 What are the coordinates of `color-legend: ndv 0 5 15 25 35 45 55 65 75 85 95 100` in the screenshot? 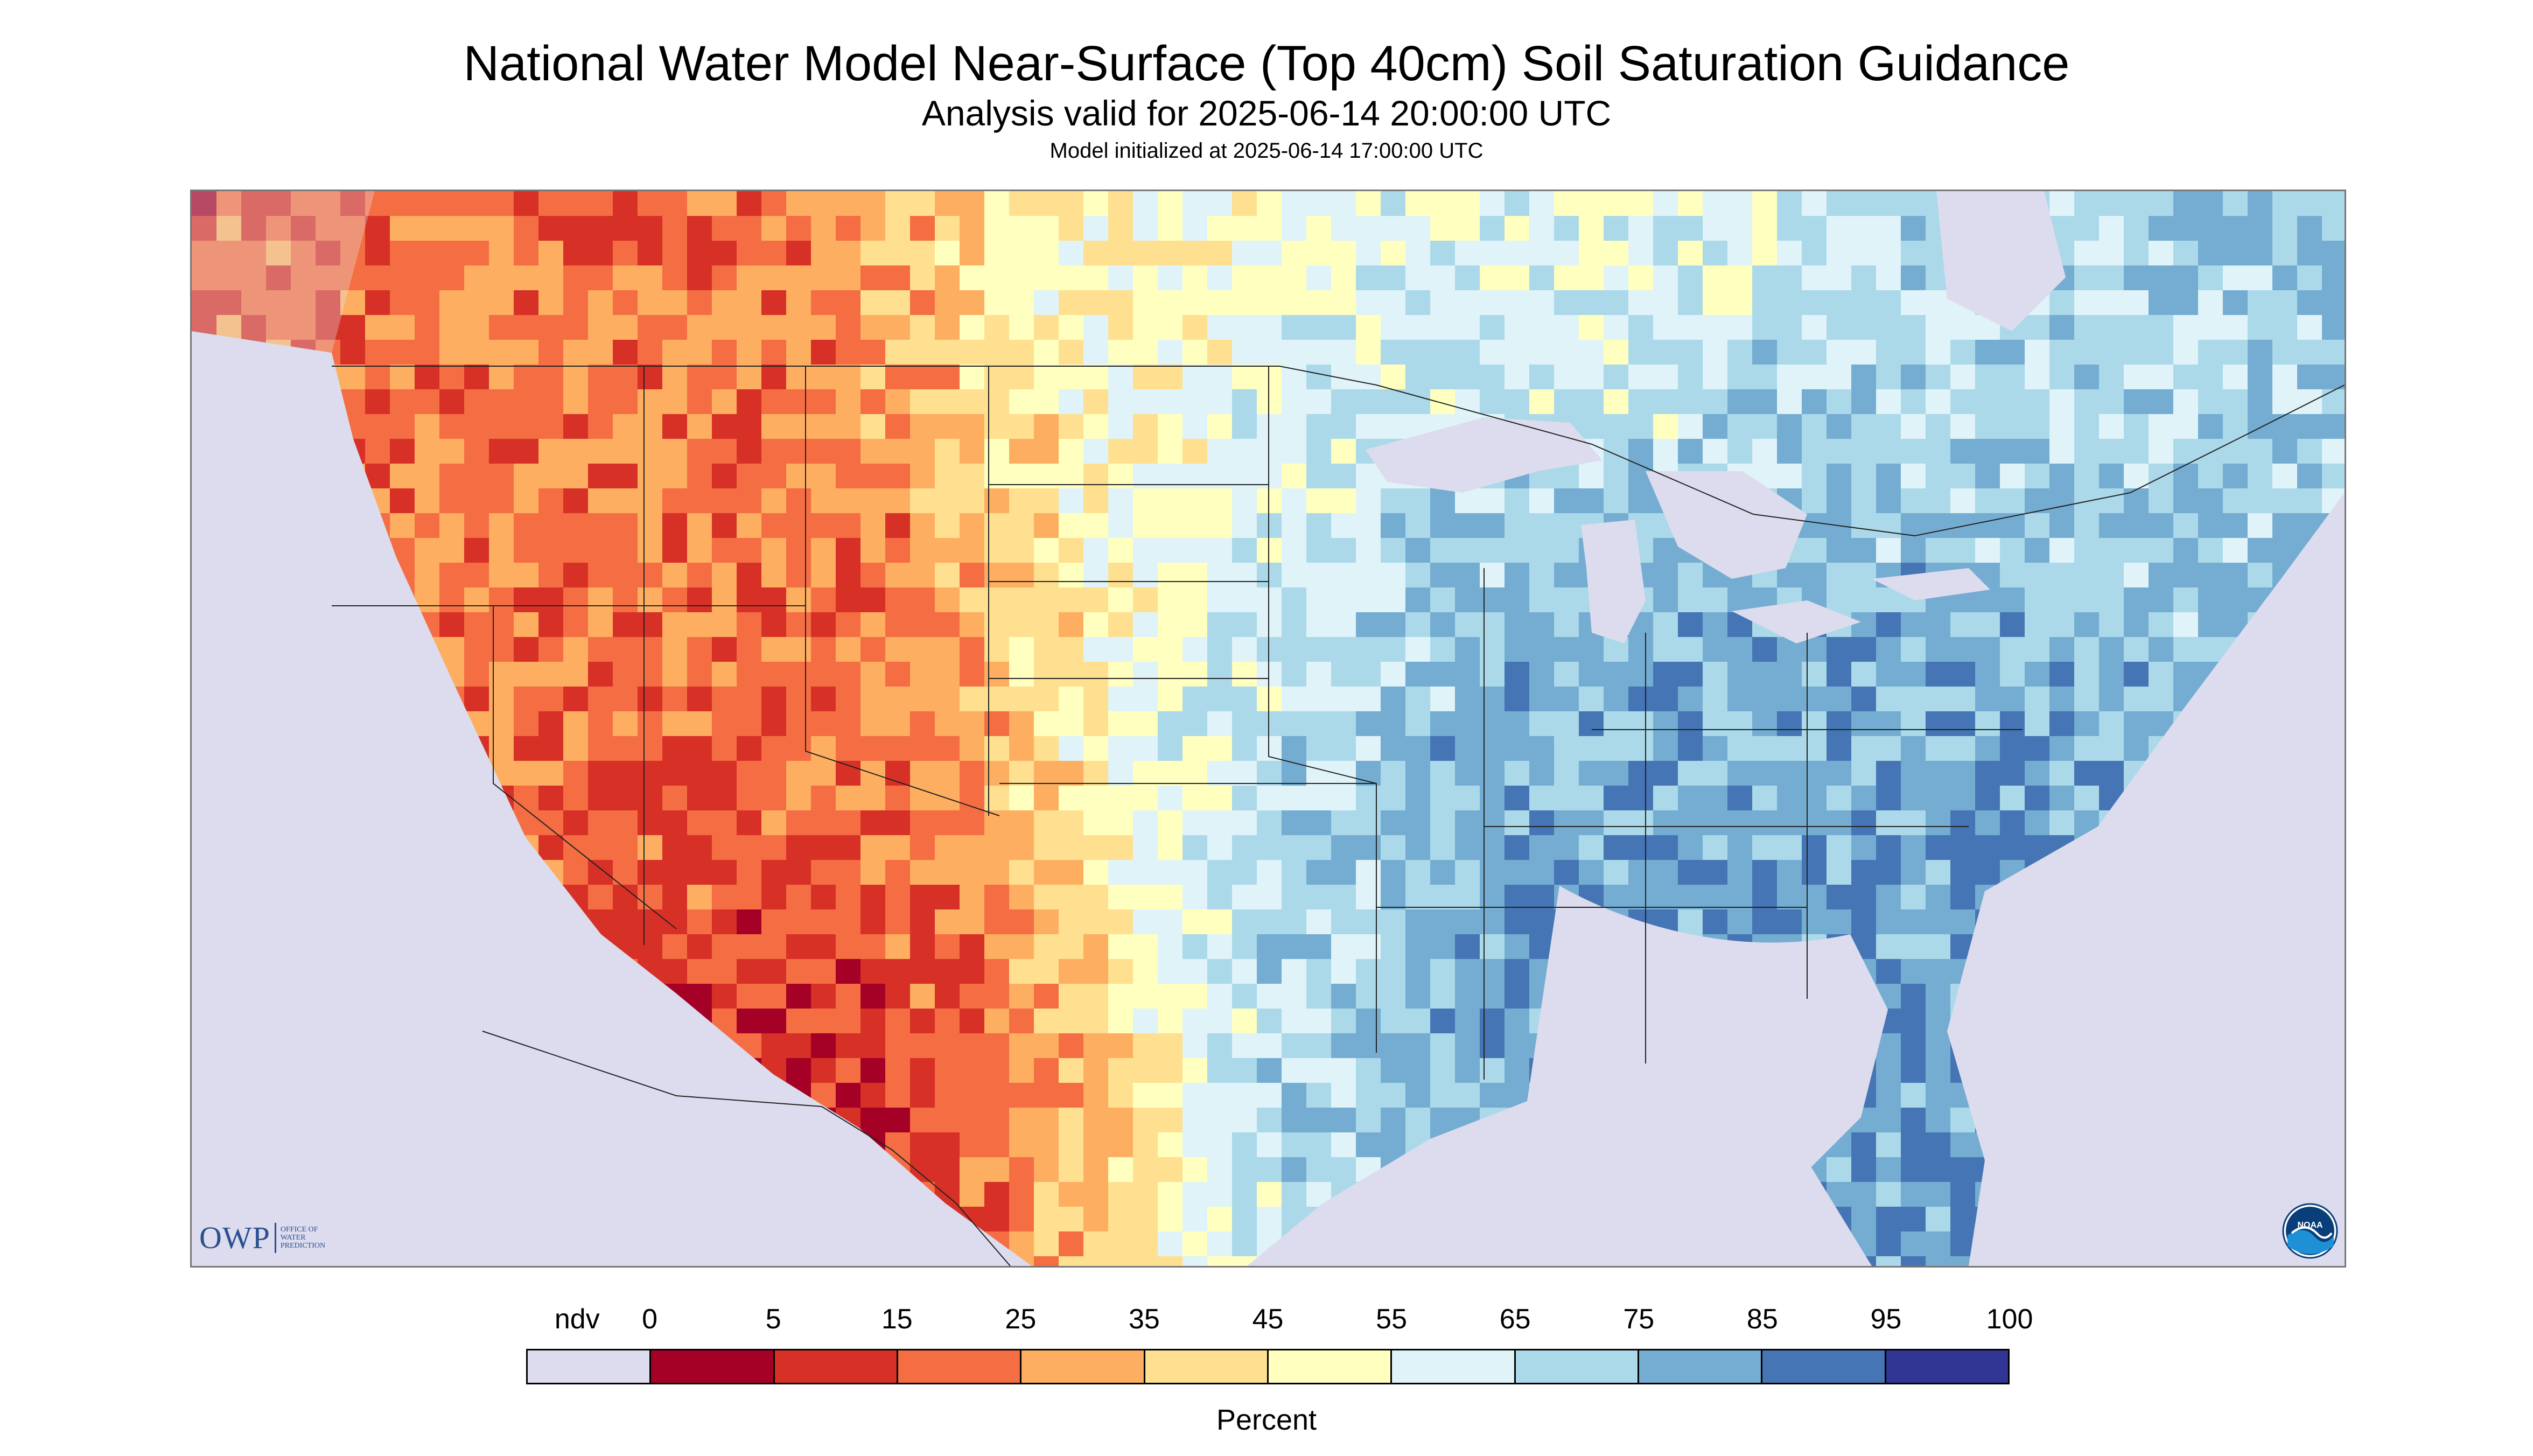 It's located at (1279, 1346).